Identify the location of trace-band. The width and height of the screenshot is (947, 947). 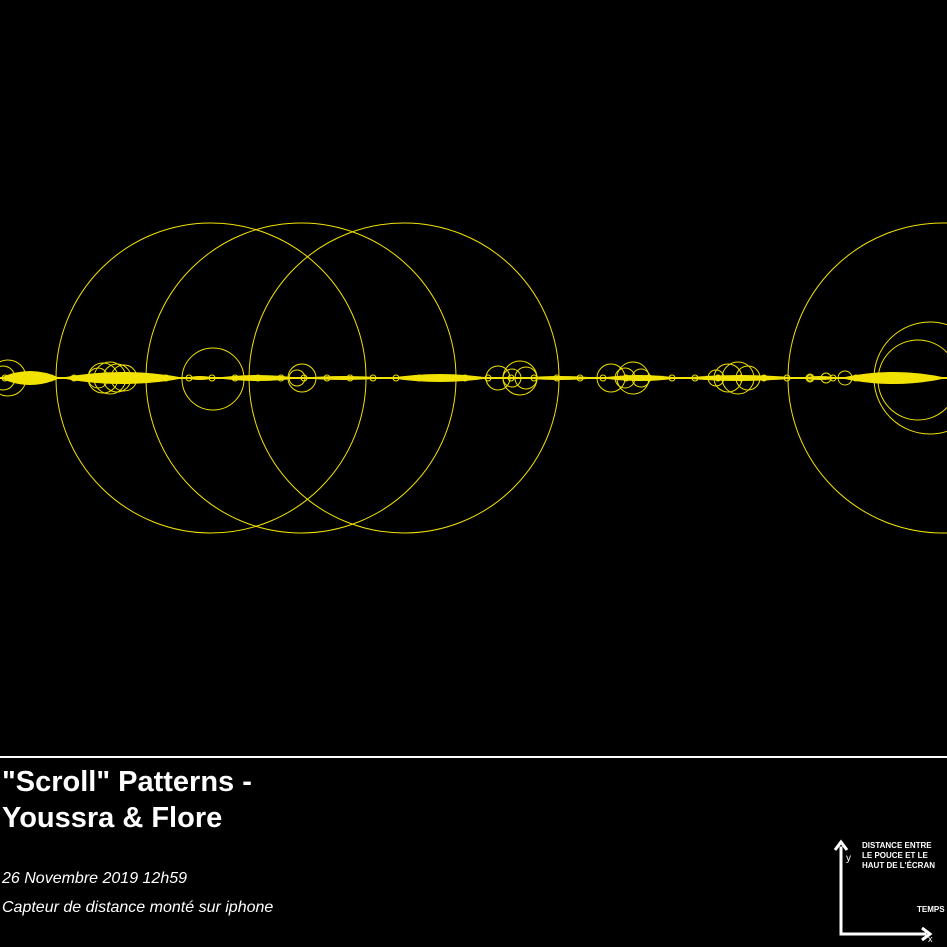
(473, 378).